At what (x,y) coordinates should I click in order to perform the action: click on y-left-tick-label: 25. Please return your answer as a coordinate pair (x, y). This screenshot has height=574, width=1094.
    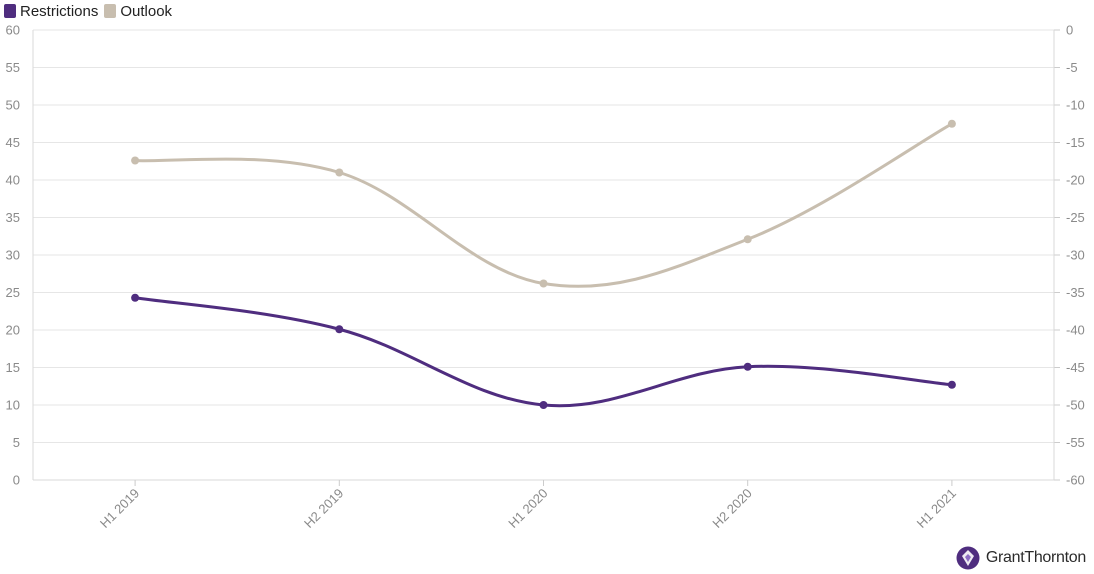
    Looking at the image, I should click on (13, 292).